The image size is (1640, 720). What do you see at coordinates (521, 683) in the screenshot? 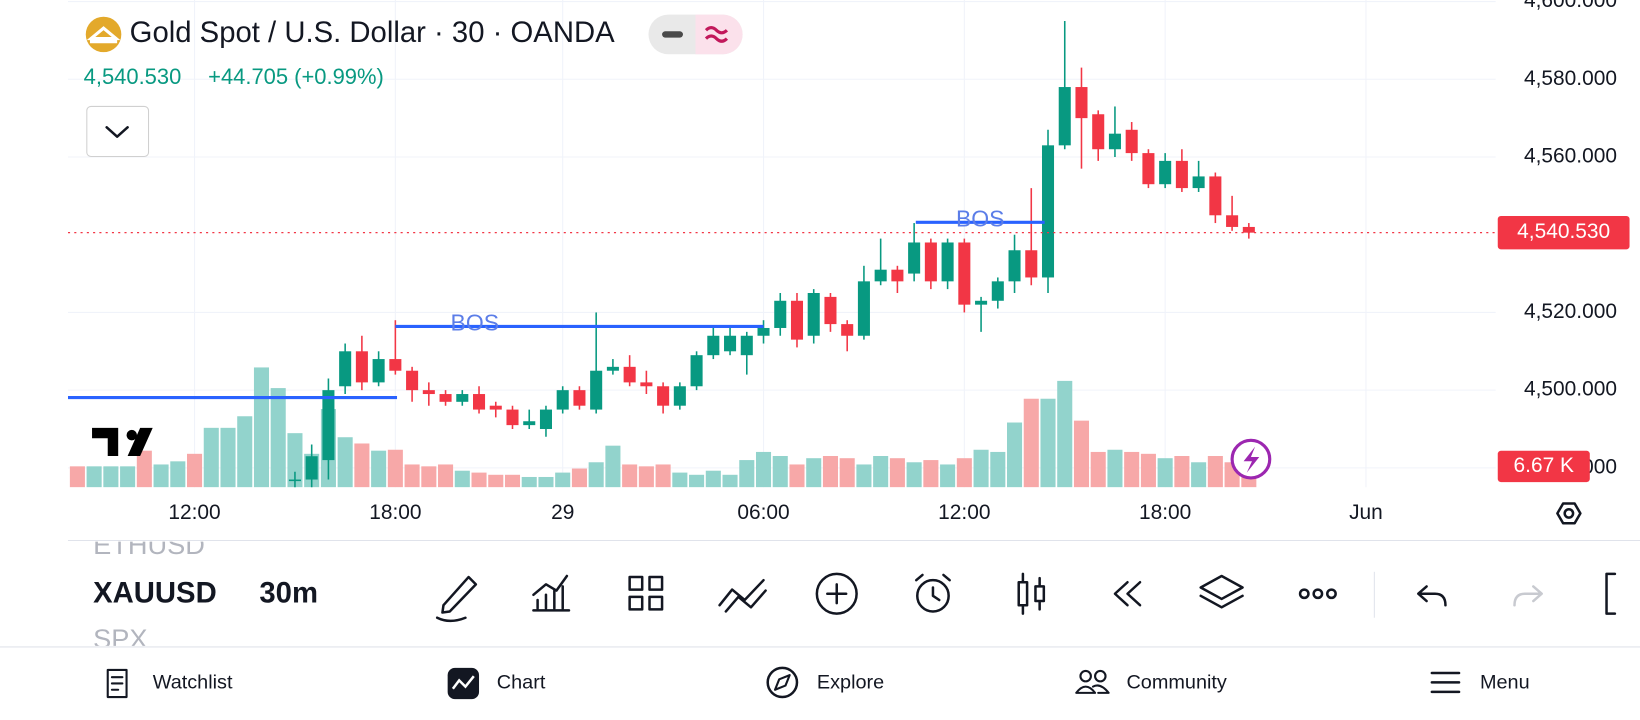
I see `nav-item: Chart` at bounding box center [521, 683].